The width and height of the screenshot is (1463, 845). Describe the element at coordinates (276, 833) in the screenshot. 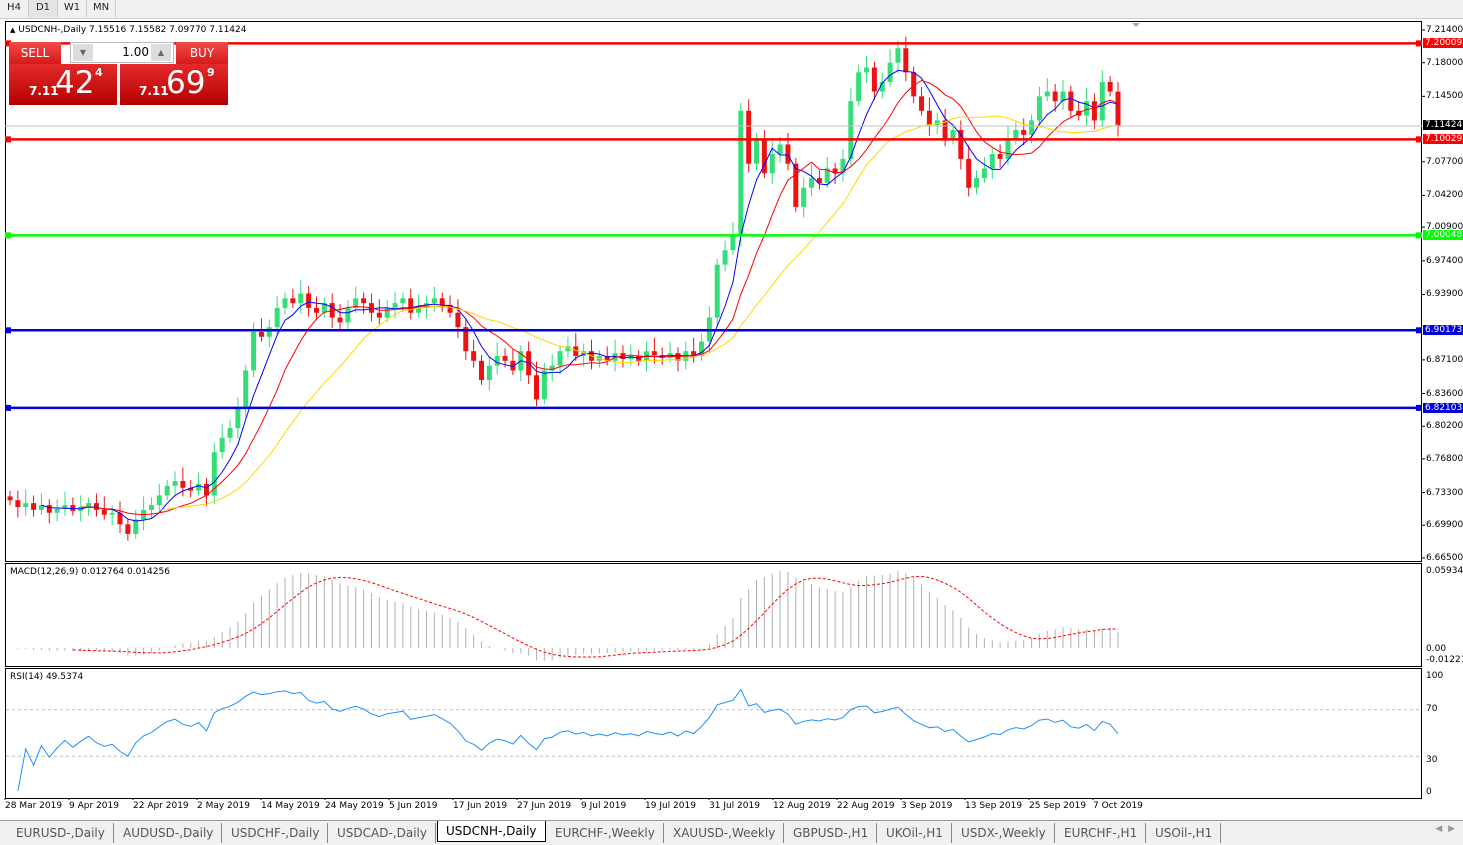

I see `chart-tab: USDCHF-,Daily` at that location.